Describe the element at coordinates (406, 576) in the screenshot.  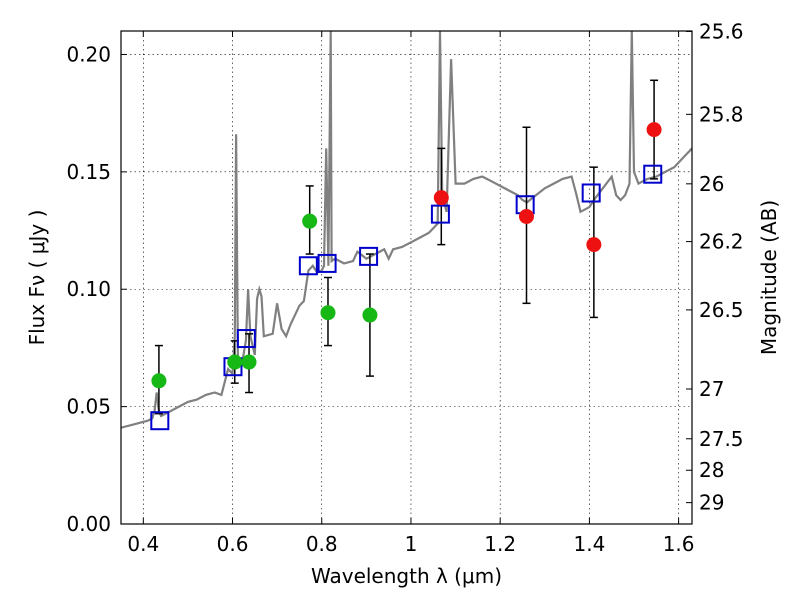
I see `x-axis-title: Wavelength λ (μm)` at that location.